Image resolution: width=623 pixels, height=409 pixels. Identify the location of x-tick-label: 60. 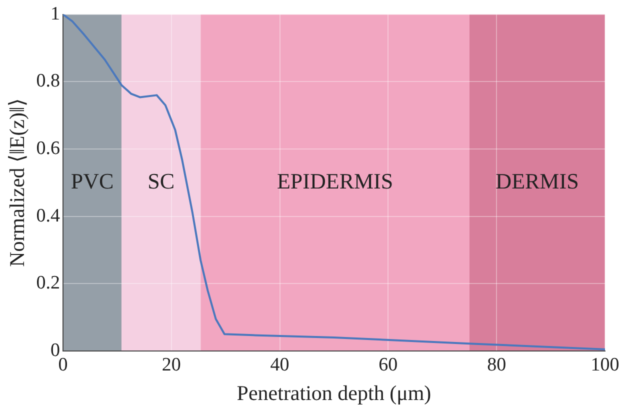
(388, 365).